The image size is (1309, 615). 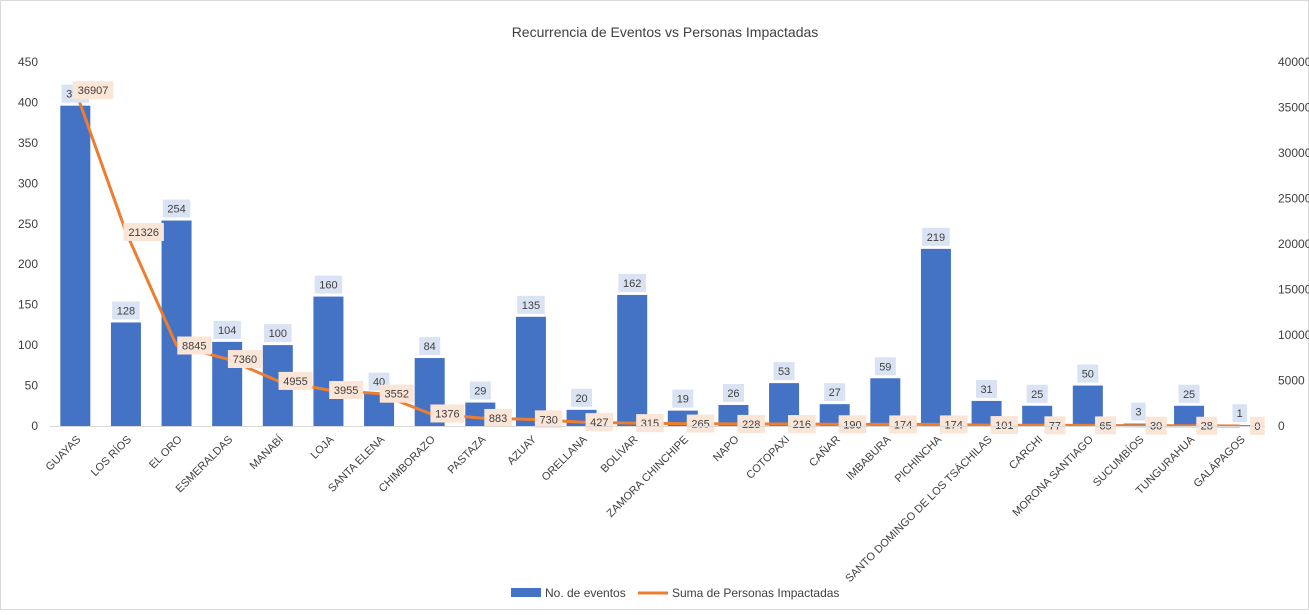 What do you see at coordinates (126, 311) in the screenshot?
I see `bar-data-label-text: 128` at bounding box center [126, 311].